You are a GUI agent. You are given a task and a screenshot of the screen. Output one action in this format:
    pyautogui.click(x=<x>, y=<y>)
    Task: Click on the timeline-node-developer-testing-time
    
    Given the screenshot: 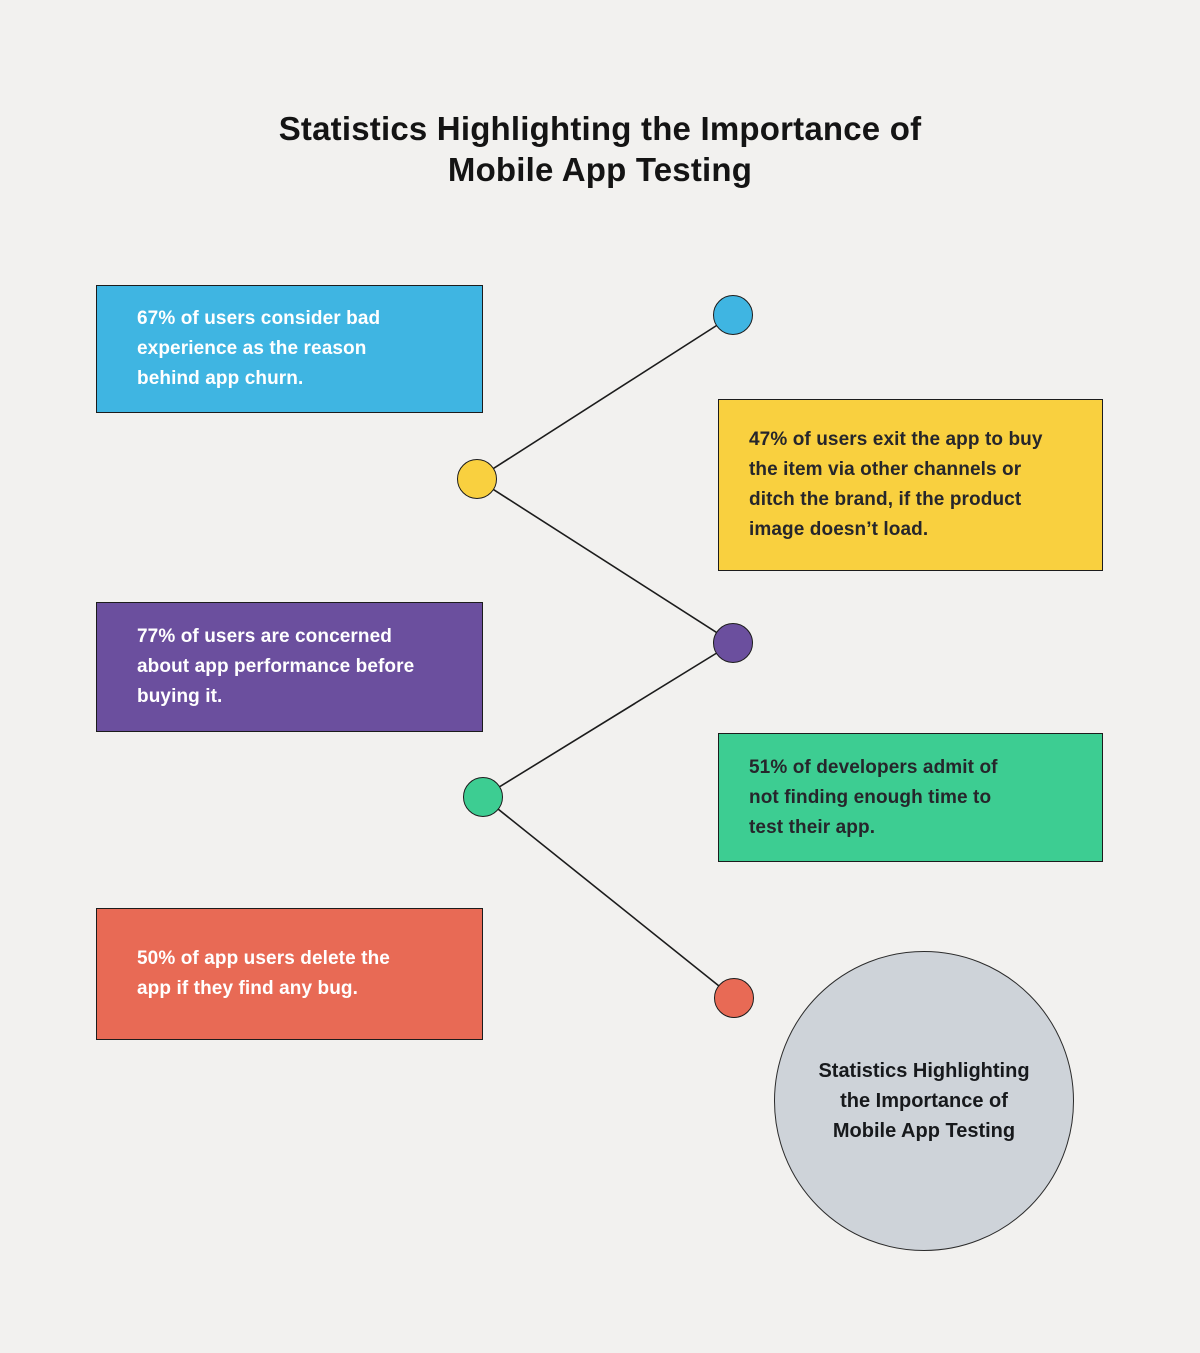 What is the action you would take?
    pyautogui.click(x=483, y=797)
    